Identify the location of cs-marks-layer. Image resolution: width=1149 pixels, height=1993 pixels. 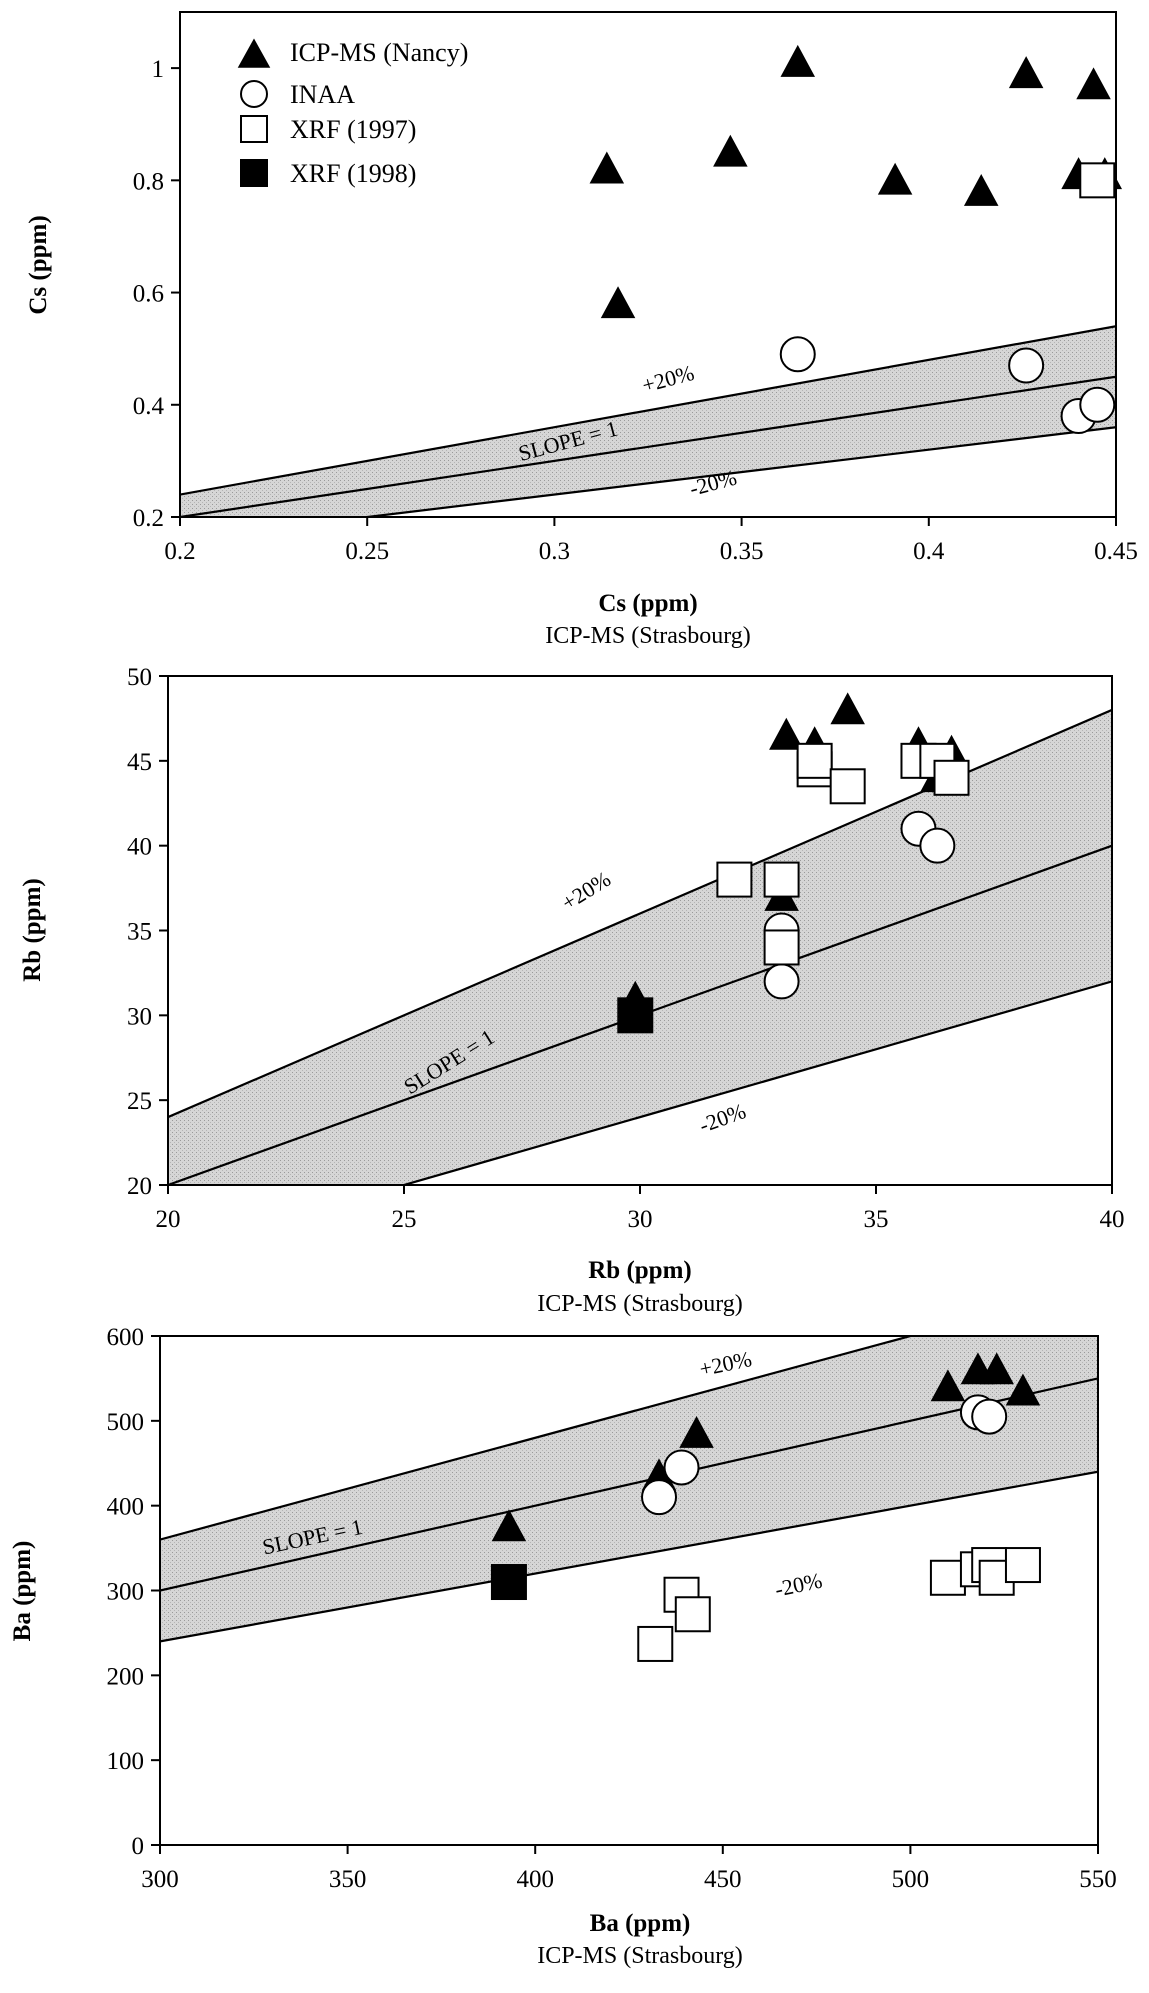
(856, 239).